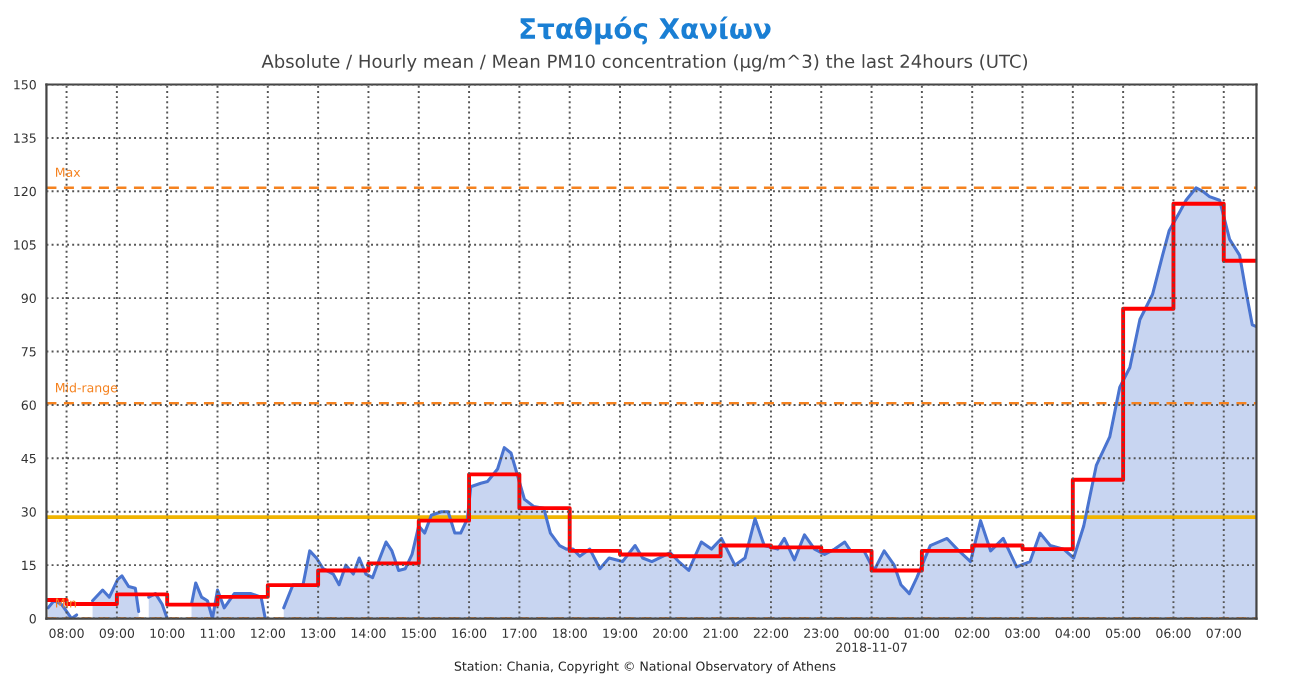  What do you see at coordinates (644, 63) in the screenshot?
I see `chart-subtitle: Absolute / Hourly mean / Mean PM10 concentration (µg/m^3) the last 24hours (UTC)` at bounding box center [644, 63].